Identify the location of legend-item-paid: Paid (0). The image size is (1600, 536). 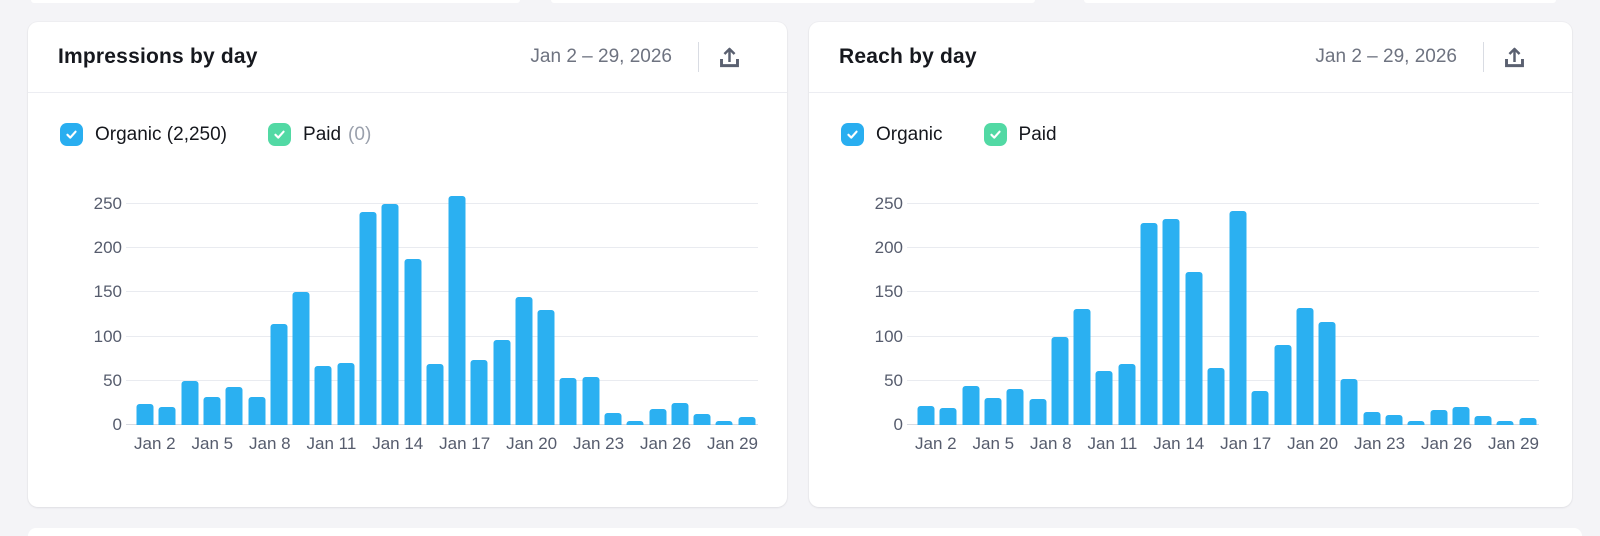
(319, 134).